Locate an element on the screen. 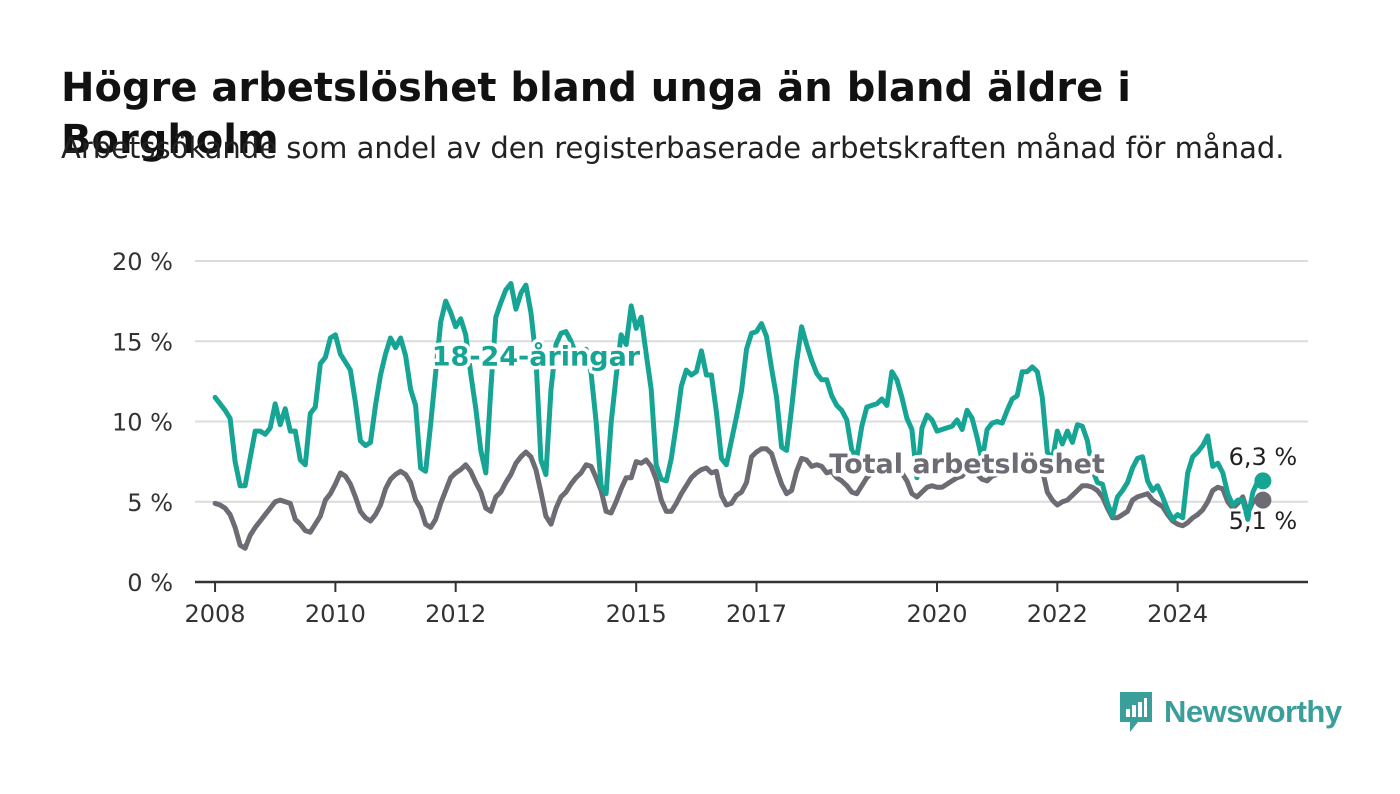  series-line is located at coordinates (739, 498).